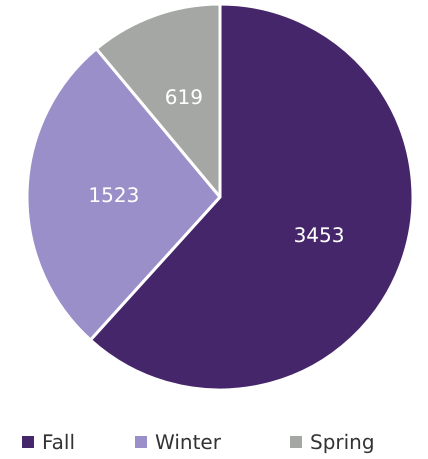  I want to click on data-label: 1523, so click(114, 194).